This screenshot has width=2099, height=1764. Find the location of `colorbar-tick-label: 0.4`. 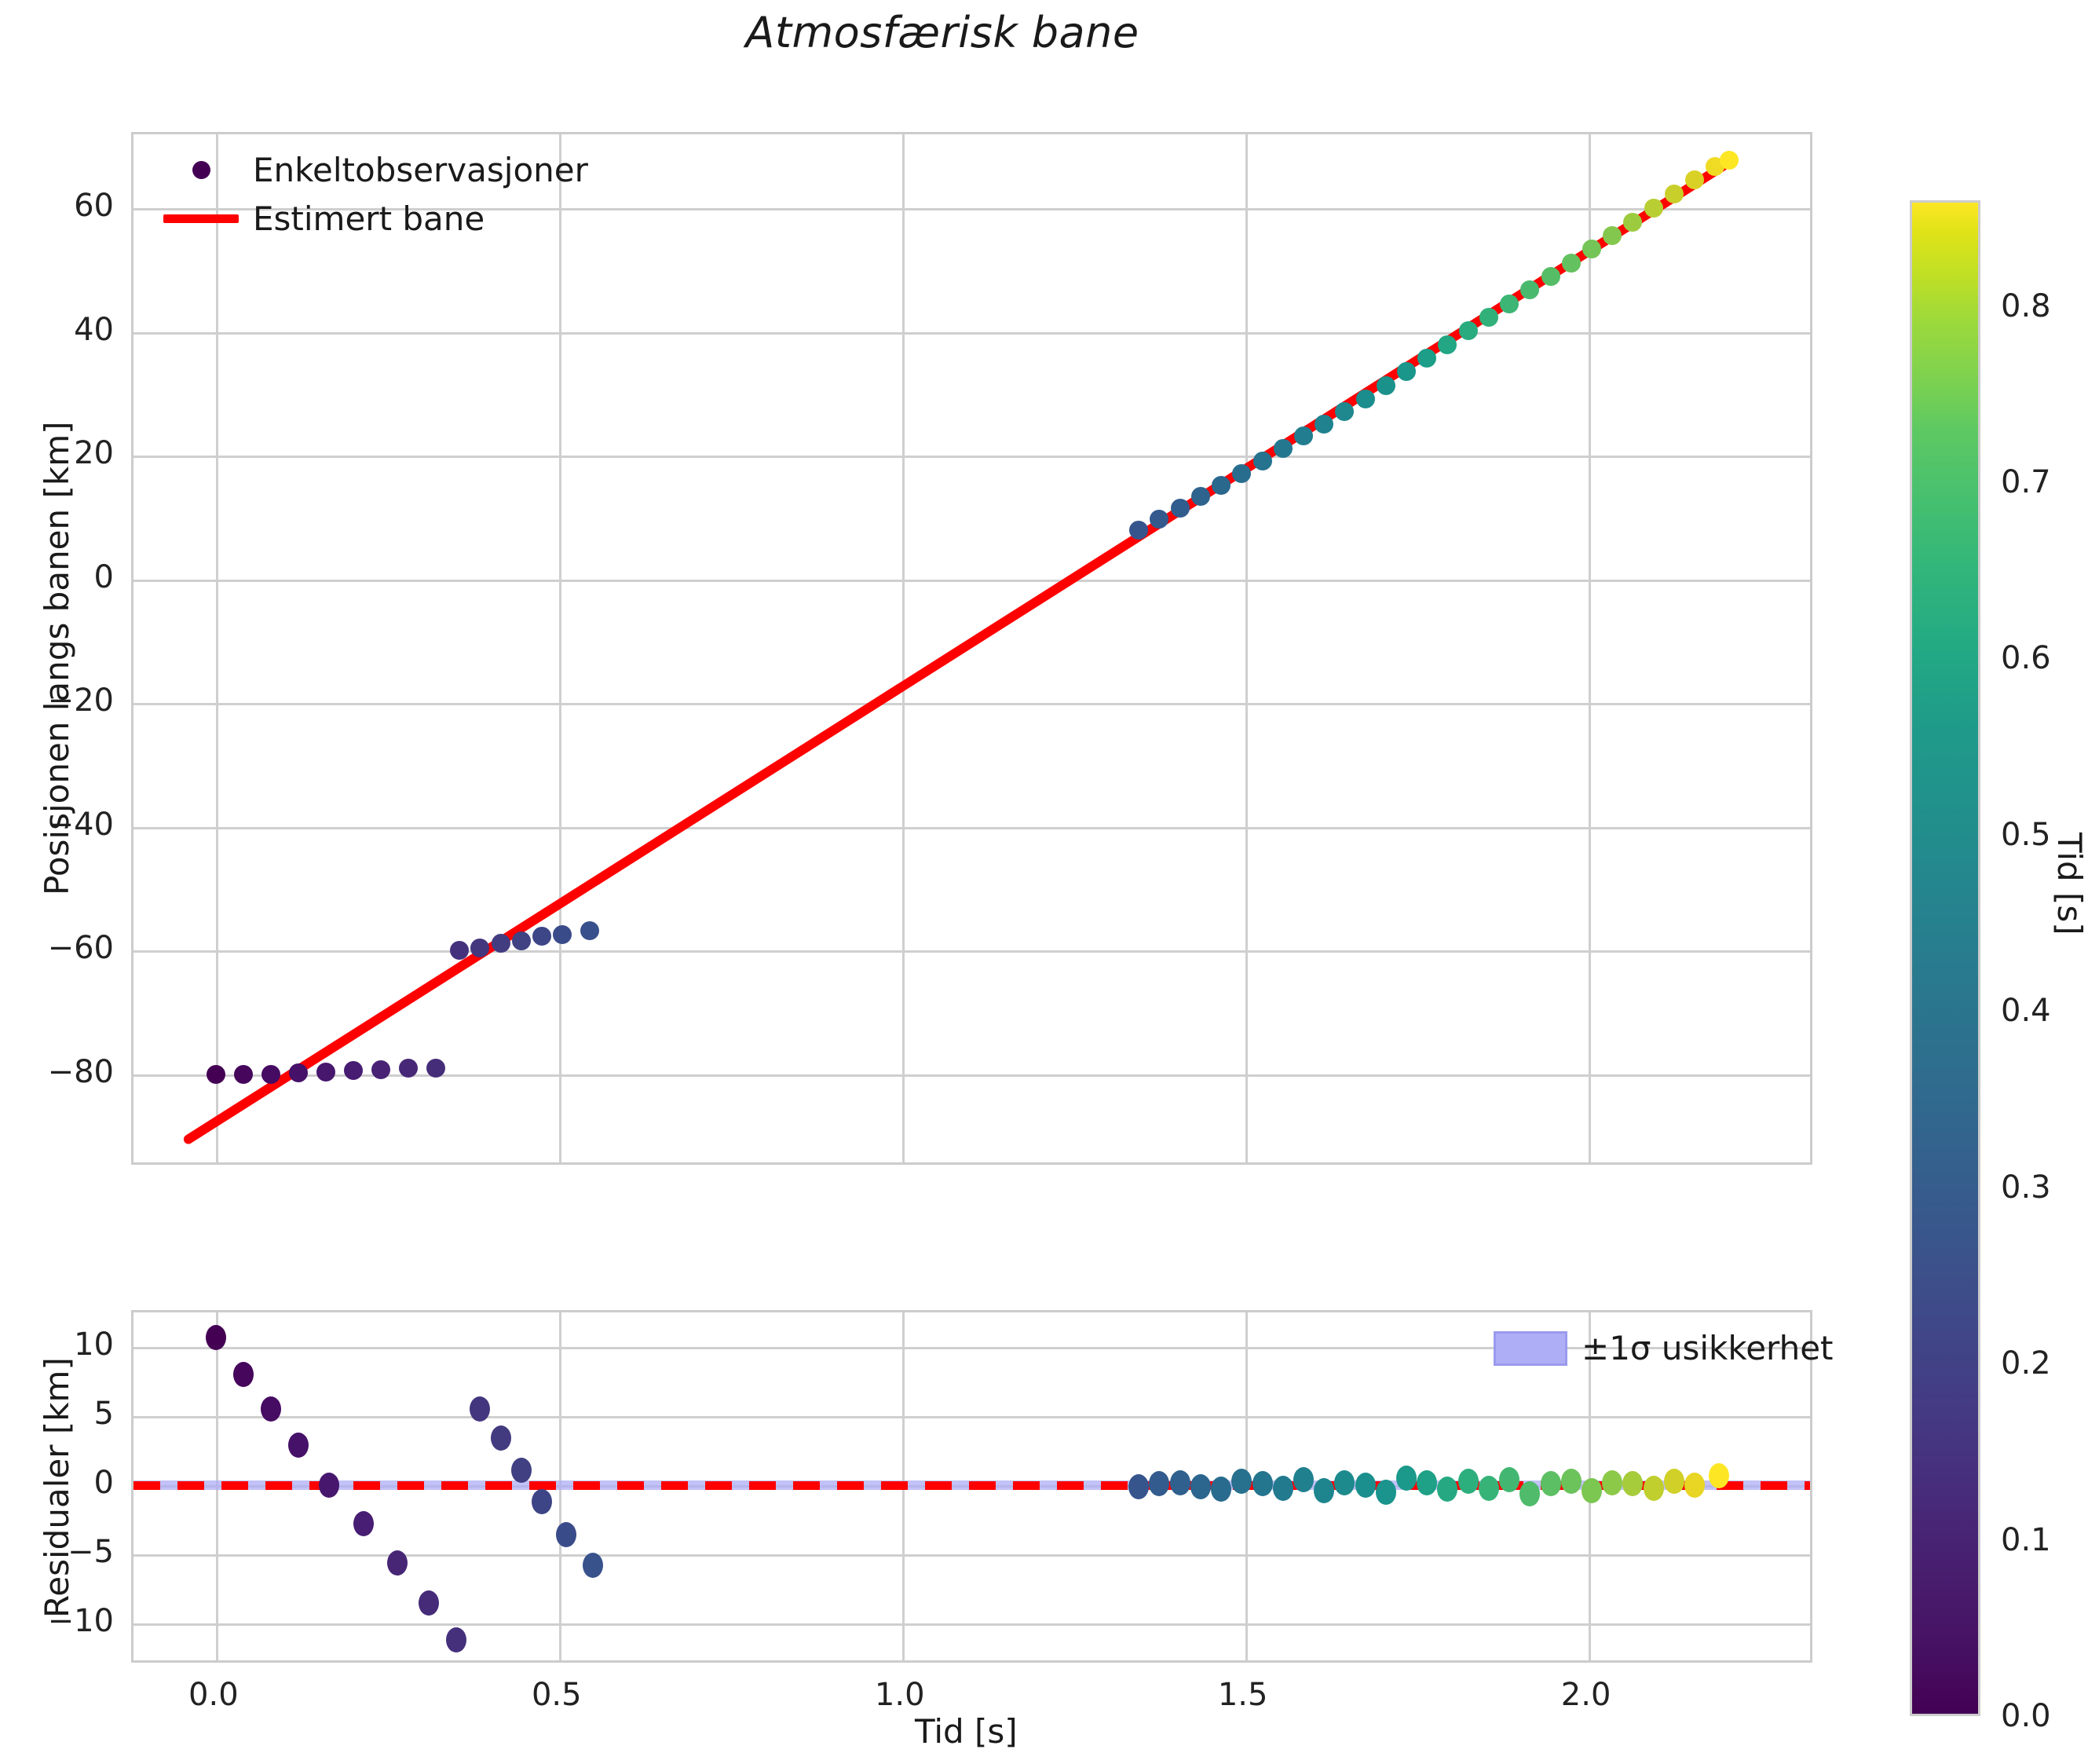

colorbar-tick-label: 0.4 is located at coordinates (2026, 1012).